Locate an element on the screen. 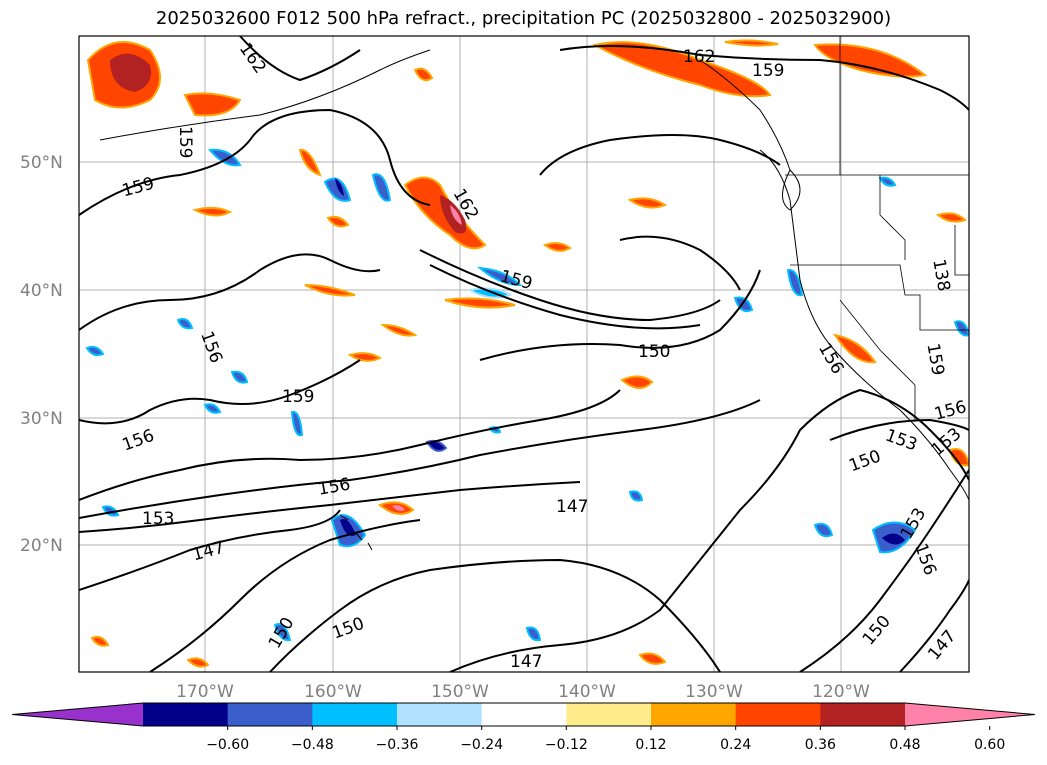 The height and width of the screenshot is (765, 1047). colorbar-tick-label: −0.36 is located at coordinates (397, 745).